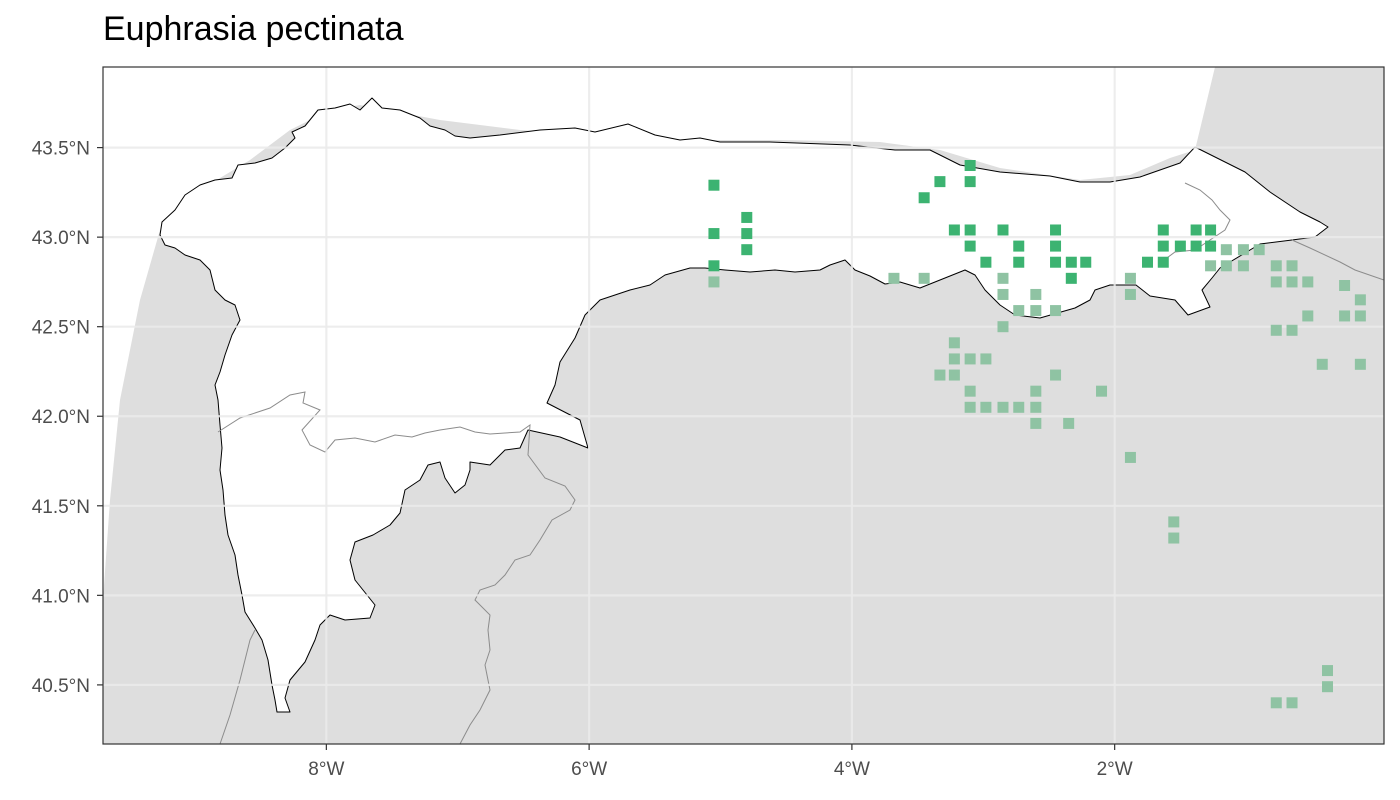 The width and height of the screenshot is (1400, 800). What do you see at coordinates (61, 238) in the screenshot?
I see `y-tick-label: 43.0°N` at bounding box center [61, 238].